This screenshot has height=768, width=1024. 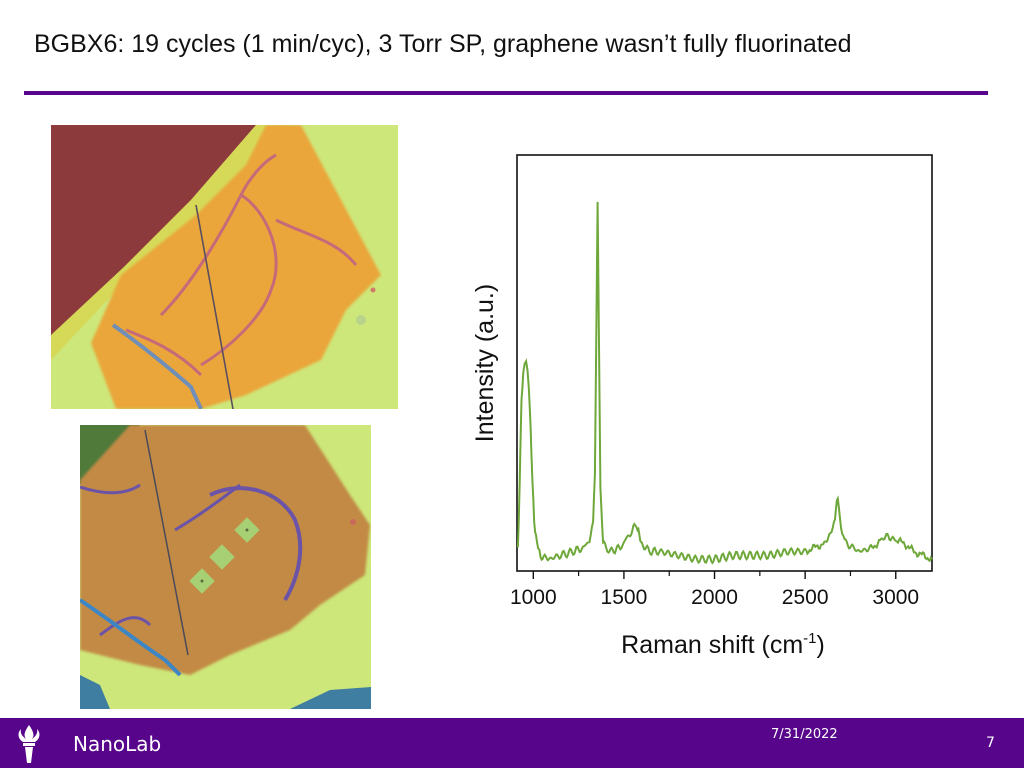 I want to click on page-number: 7, so click(x=990, y=743).